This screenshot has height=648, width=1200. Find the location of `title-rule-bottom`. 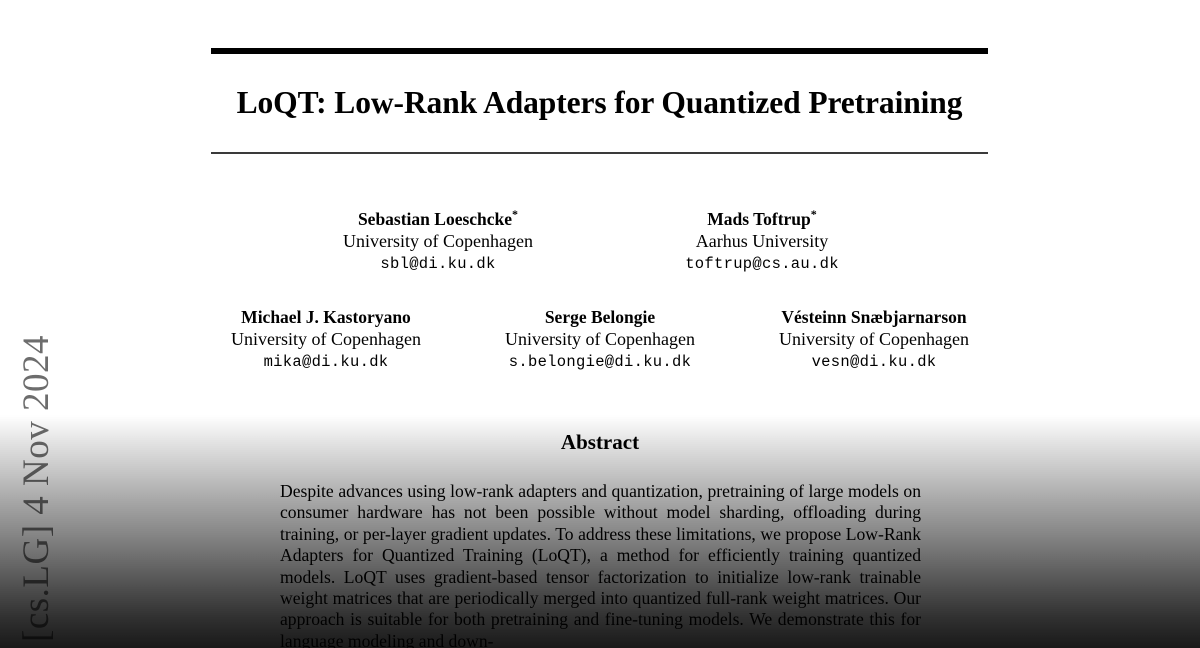

title-rule-bottom is located at coordinates (599, 153).